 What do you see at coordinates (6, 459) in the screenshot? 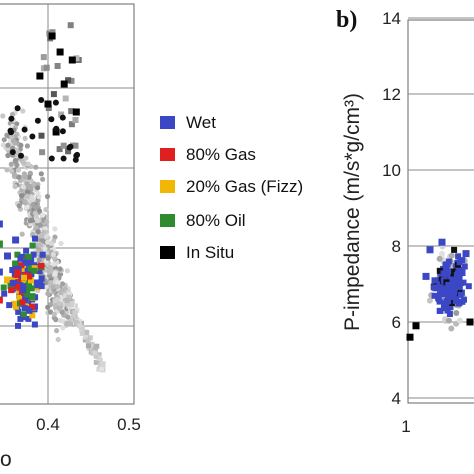
I see `panel-a-x-axis-title: o` at bounding box center [6, 459].